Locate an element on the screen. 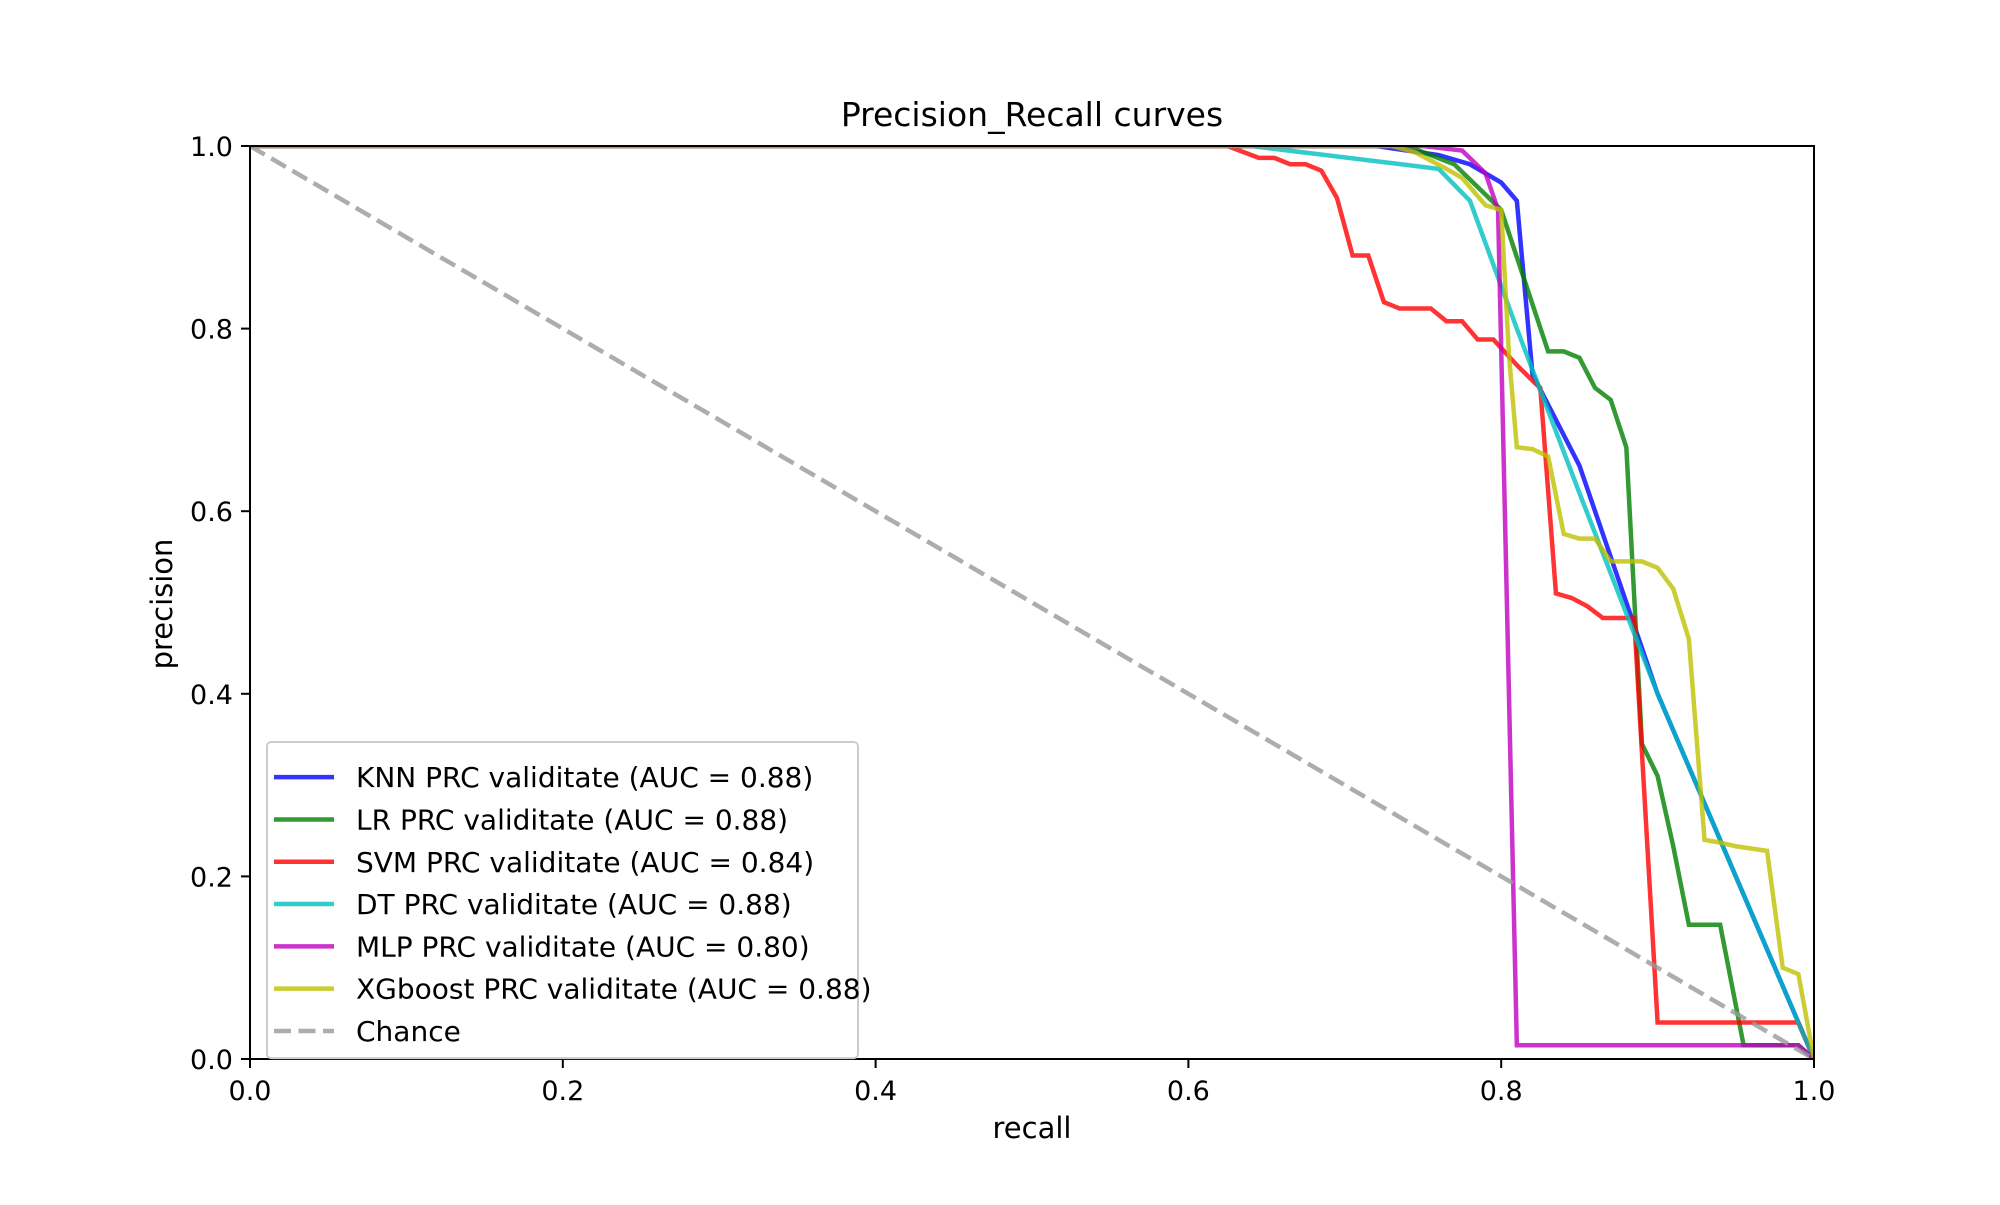 The width and height of the screenshot is (2000, 1205). legend-label-4: MLP PRC validitate (AUC = 0.80) is located at coordinates (583, 946).